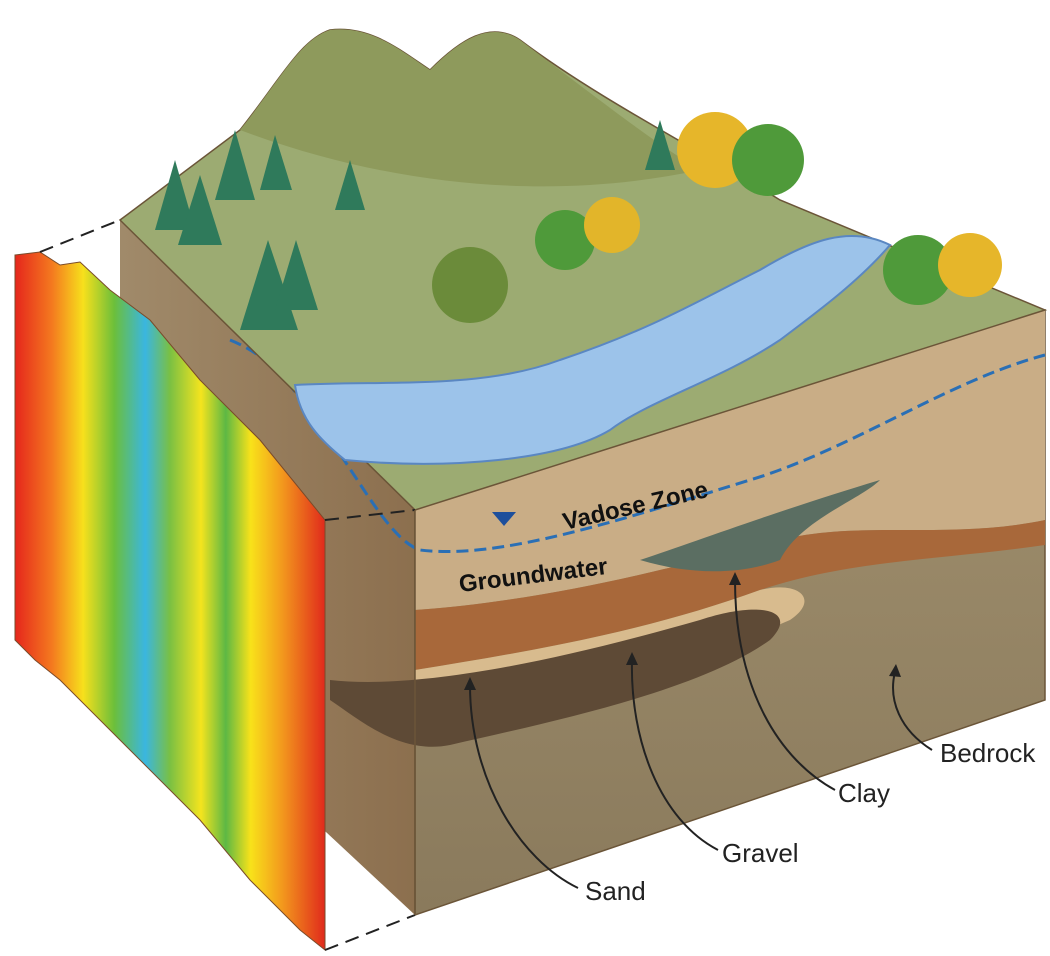  Describe the element at coordinates (760, 853) in the screenshot. I see `label-gravel: Gravel` at that location.